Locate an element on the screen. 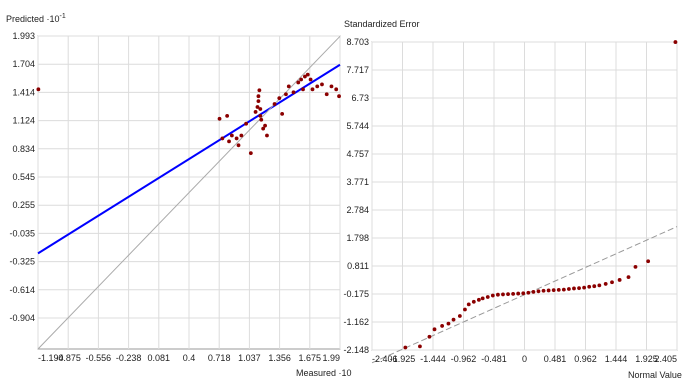 This screenshot has height=380, width=683. right-x-tick-label: -0.962 is located at coordinates (464, 359).